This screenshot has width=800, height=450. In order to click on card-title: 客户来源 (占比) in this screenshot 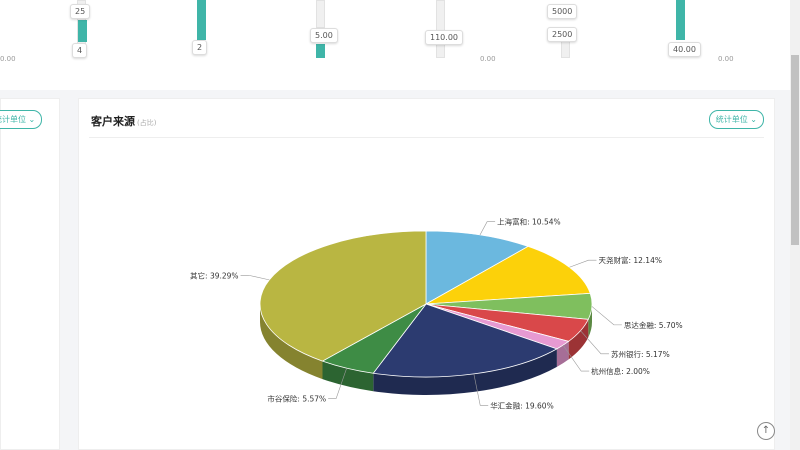, I will do `click(123, 121)`.